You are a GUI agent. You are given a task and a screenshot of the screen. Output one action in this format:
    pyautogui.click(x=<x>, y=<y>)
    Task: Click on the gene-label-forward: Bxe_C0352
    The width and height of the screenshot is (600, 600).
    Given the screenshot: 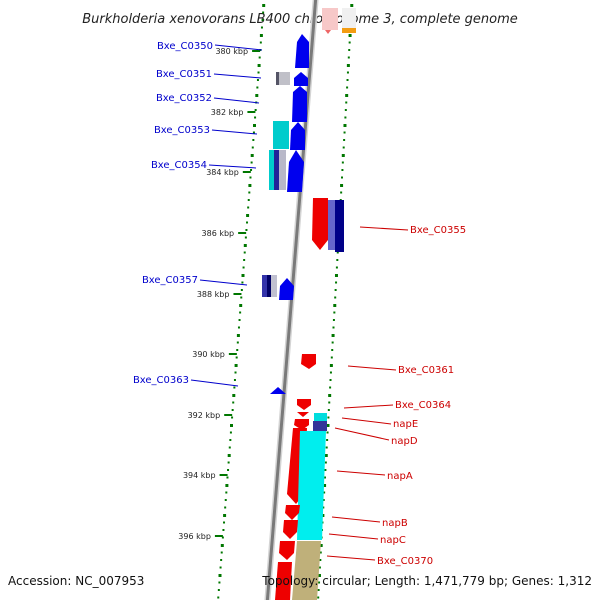 What is the action you would take?
    pyautogui.click(x=184, y=98)
    